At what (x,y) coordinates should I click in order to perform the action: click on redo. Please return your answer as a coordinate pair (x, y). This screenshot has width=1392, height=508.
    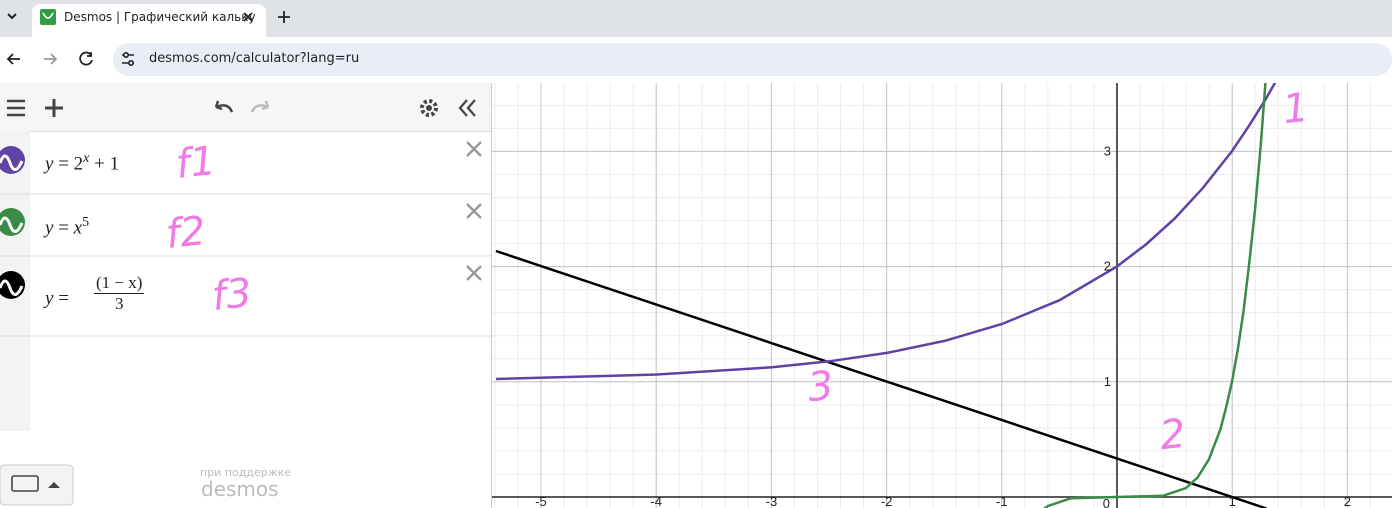
    Looking at the image, I should click on (260, 106).